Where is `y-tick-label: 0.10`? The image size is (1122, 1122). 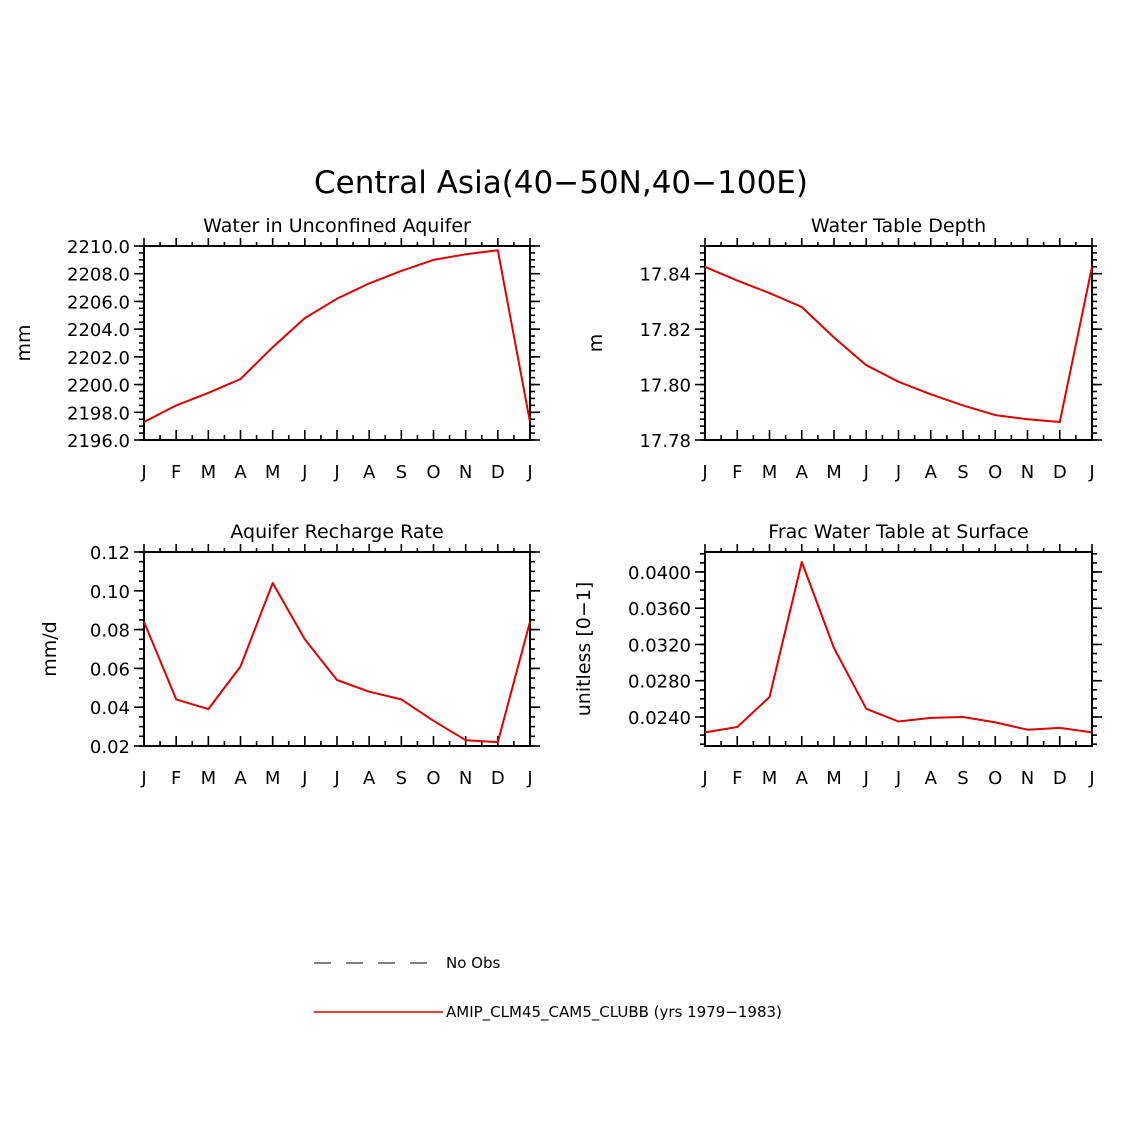 y-tick-label: 0.10 is located at coordinates (110, 592).